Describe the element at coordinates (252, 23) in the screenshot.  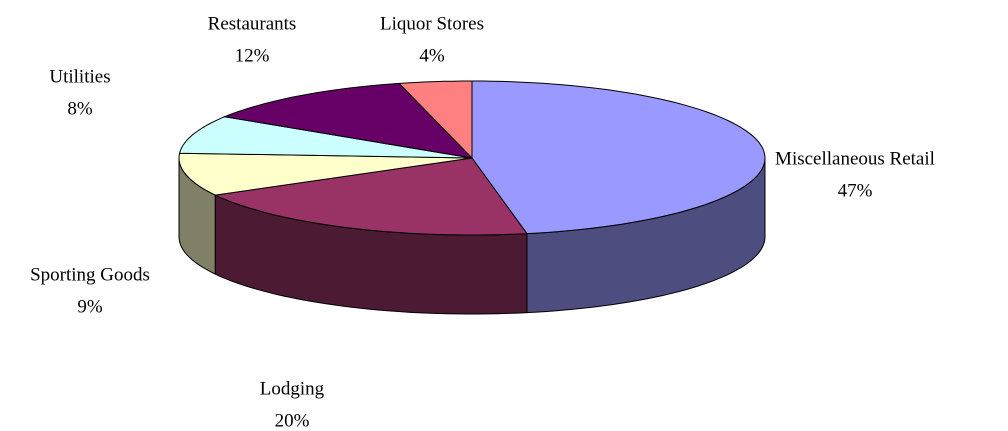
I see `slice-label: Restaurants` at that location.